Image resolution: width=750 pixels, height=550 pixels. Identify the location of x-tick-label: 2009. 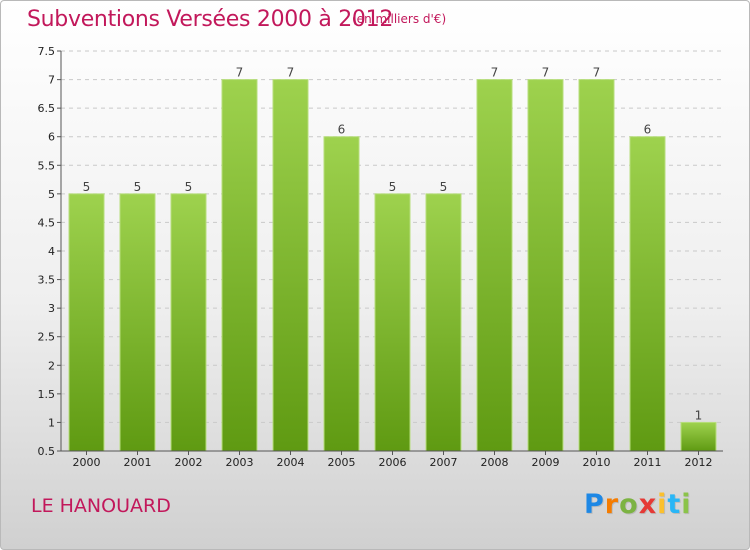
(546, 462).